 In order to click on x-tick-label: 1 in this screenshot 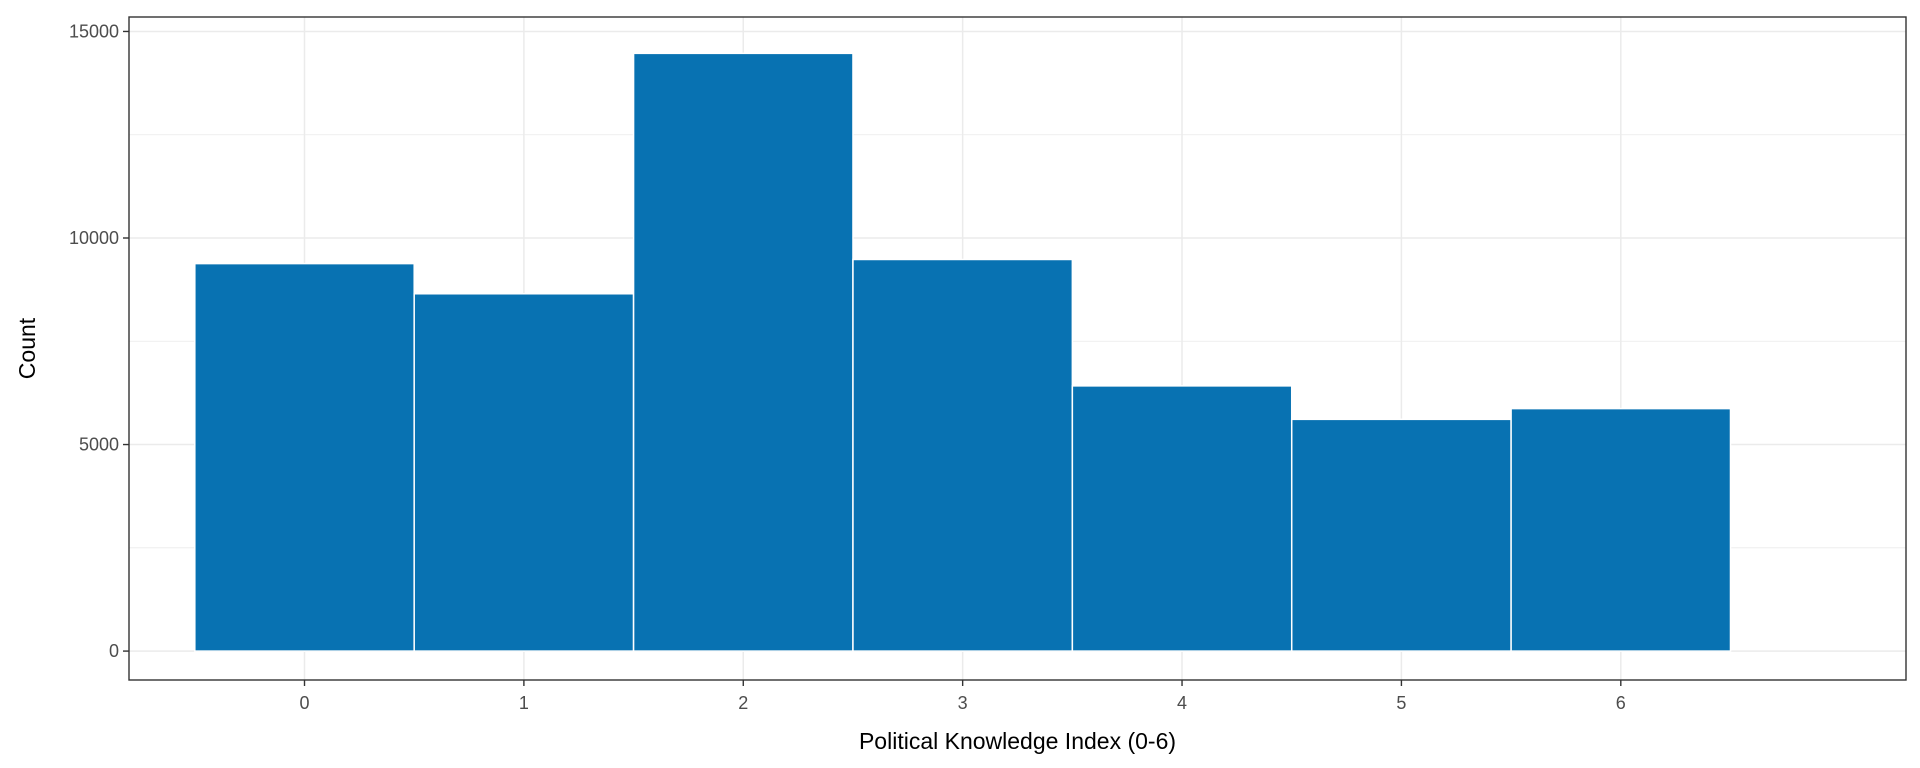, I will do `click(524, 703)`.